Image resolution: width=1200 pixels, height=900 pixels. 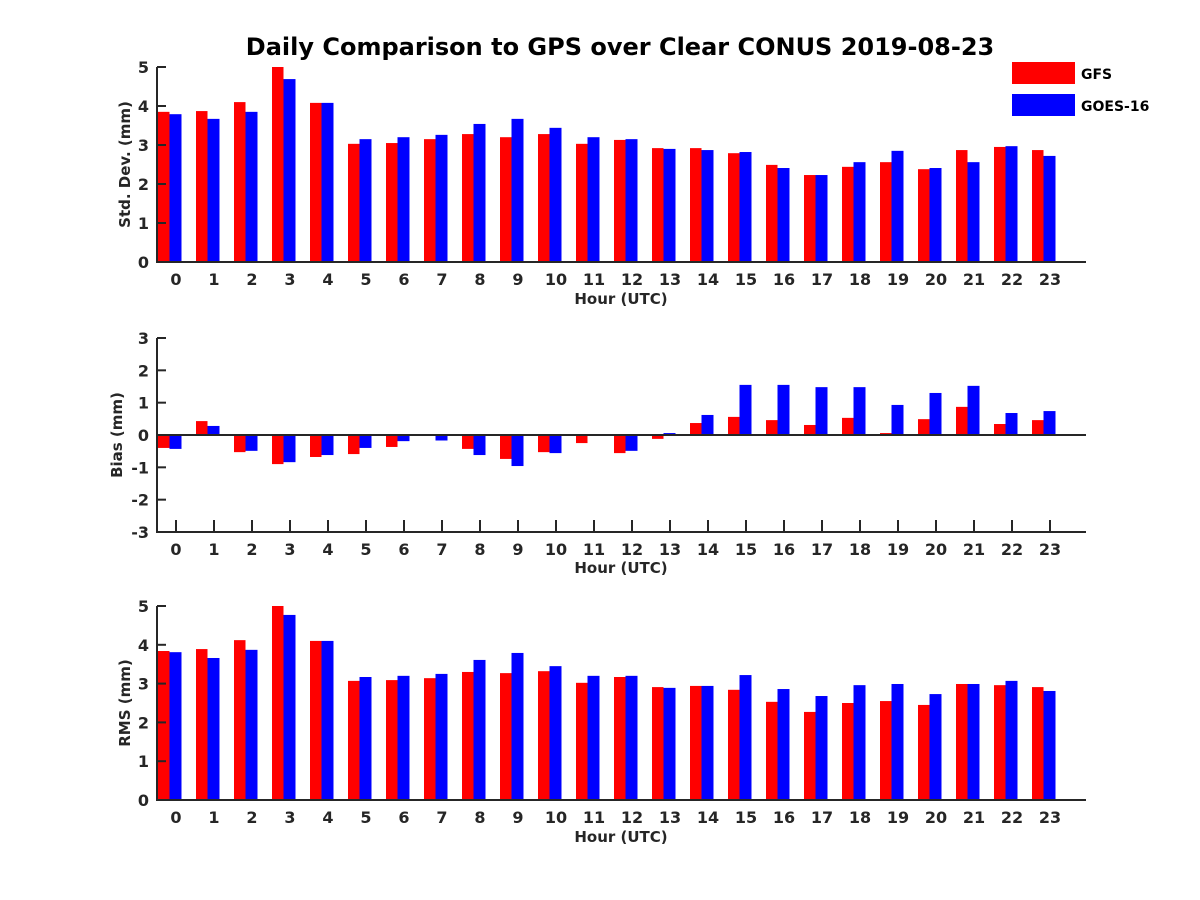 What do you see at coordinates (143, 606) in the screenshot?
I see `y-tick-label: 5` at bounding box center [143, 606].